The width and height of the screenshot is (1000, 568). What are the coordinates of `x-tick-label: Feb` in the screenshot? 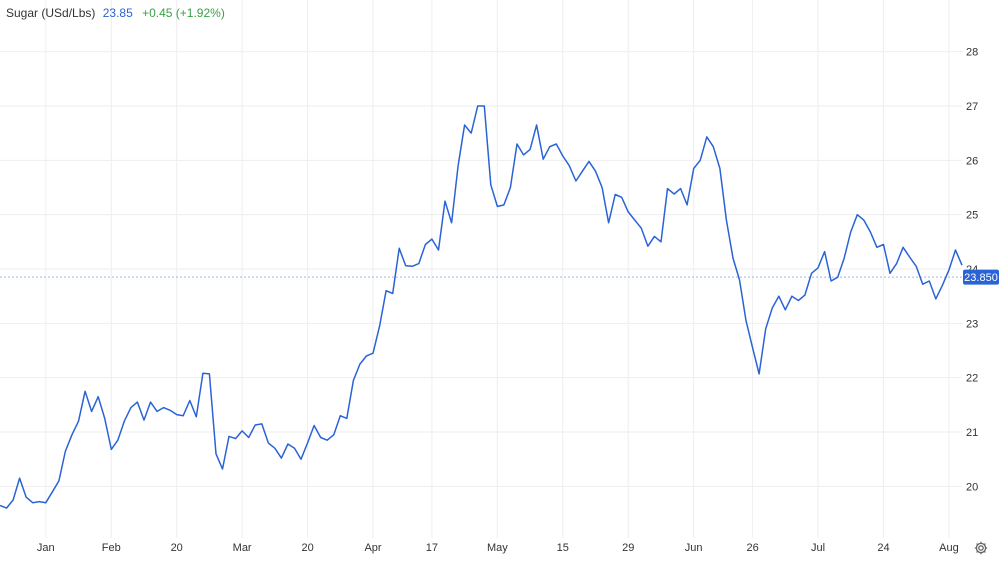 It's located at (111, 548).